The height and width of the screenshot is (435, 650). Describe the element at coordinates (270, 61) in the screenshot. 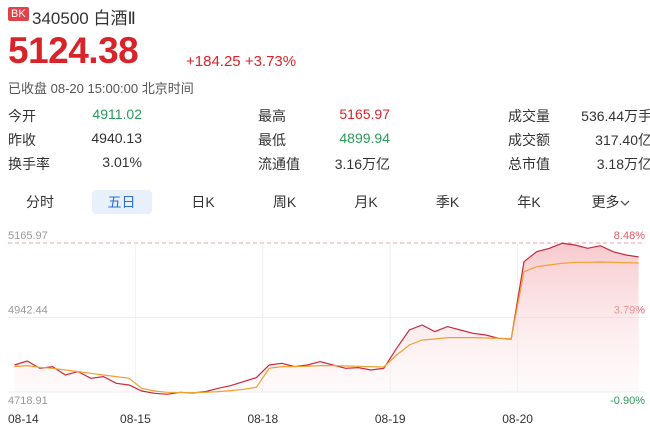

I see `change-pct: +3.73%` at that location.